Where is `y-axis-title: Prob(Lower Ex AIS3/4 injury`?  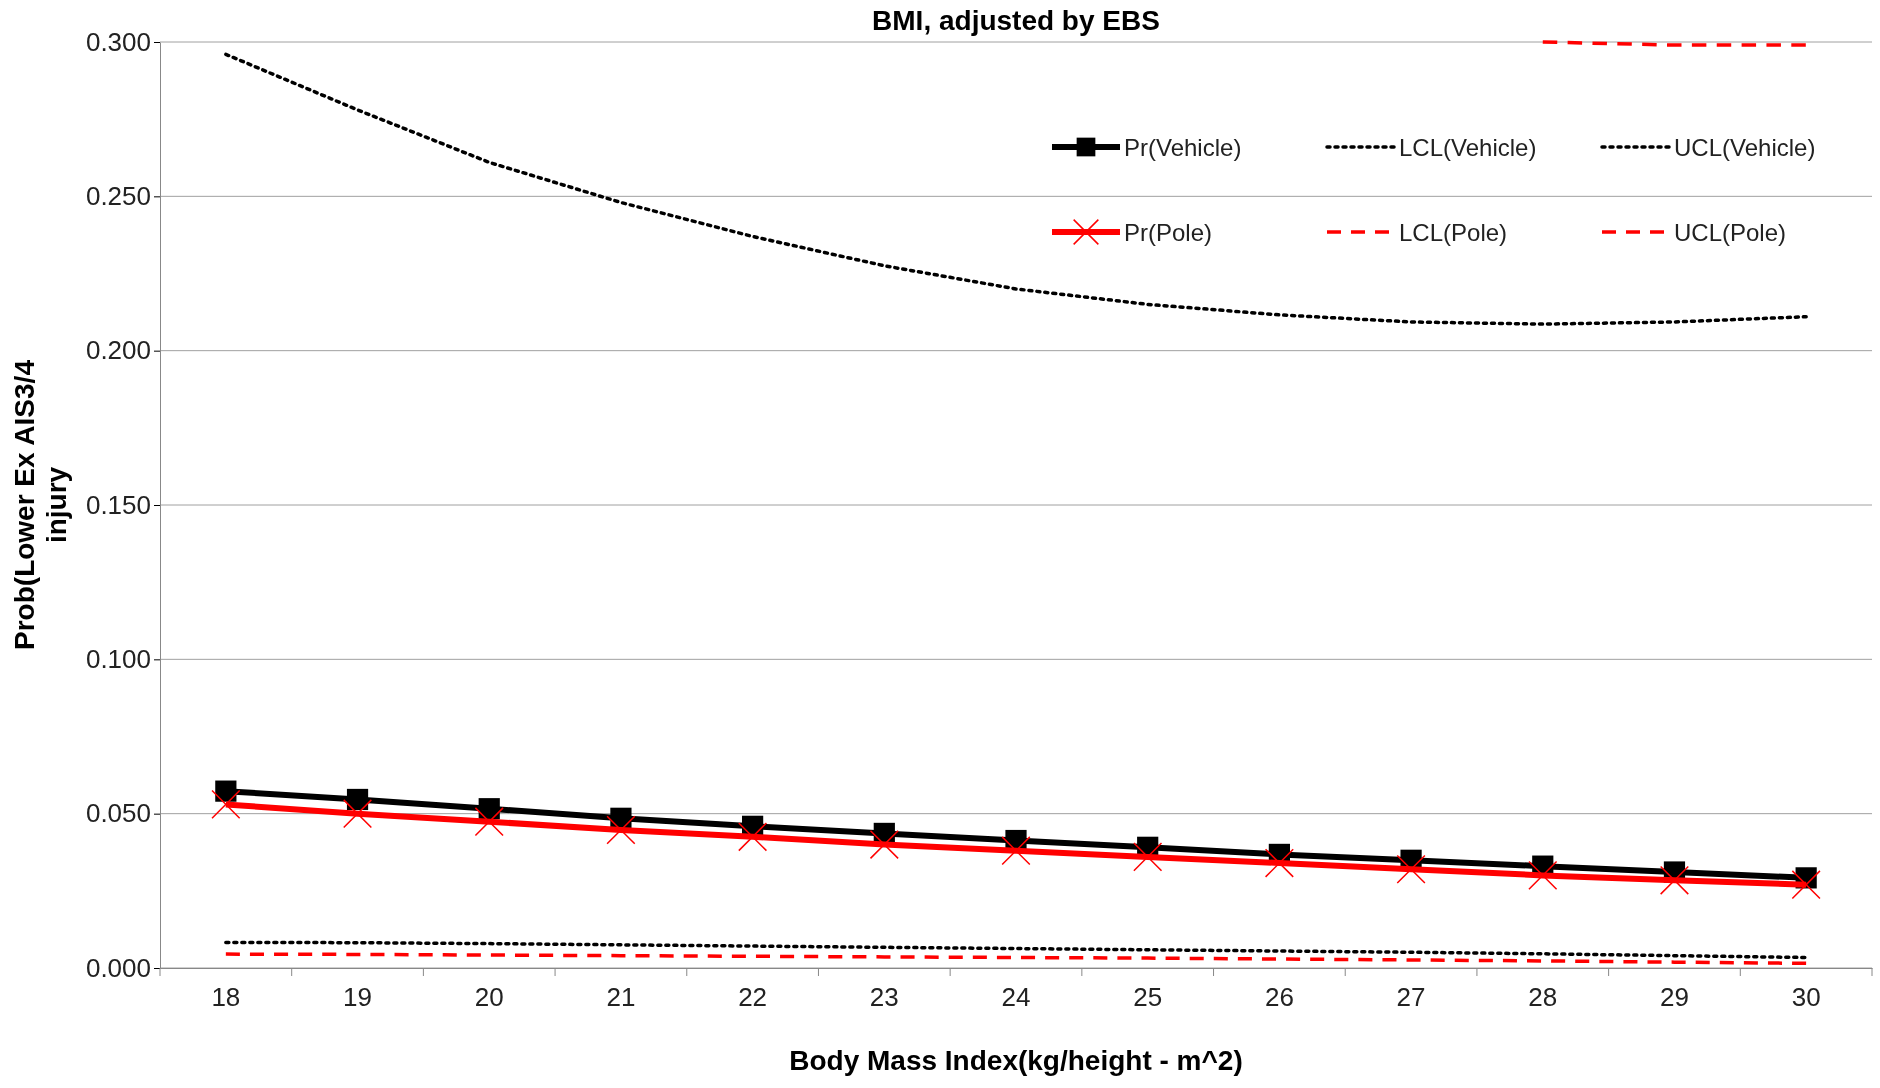
y-axis-title: Prob(Lower Ex AIS3/4 injury is located at coordinates (40, 504).